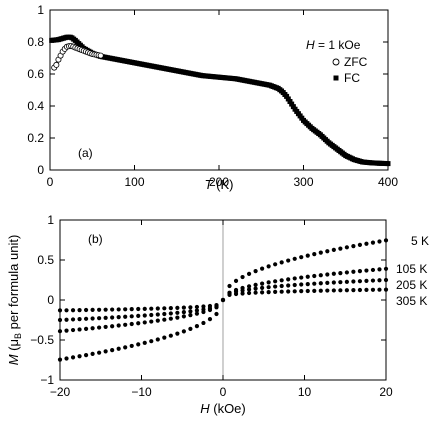  I want to click on curve-label-305k: 305 K, so click(411, 301).